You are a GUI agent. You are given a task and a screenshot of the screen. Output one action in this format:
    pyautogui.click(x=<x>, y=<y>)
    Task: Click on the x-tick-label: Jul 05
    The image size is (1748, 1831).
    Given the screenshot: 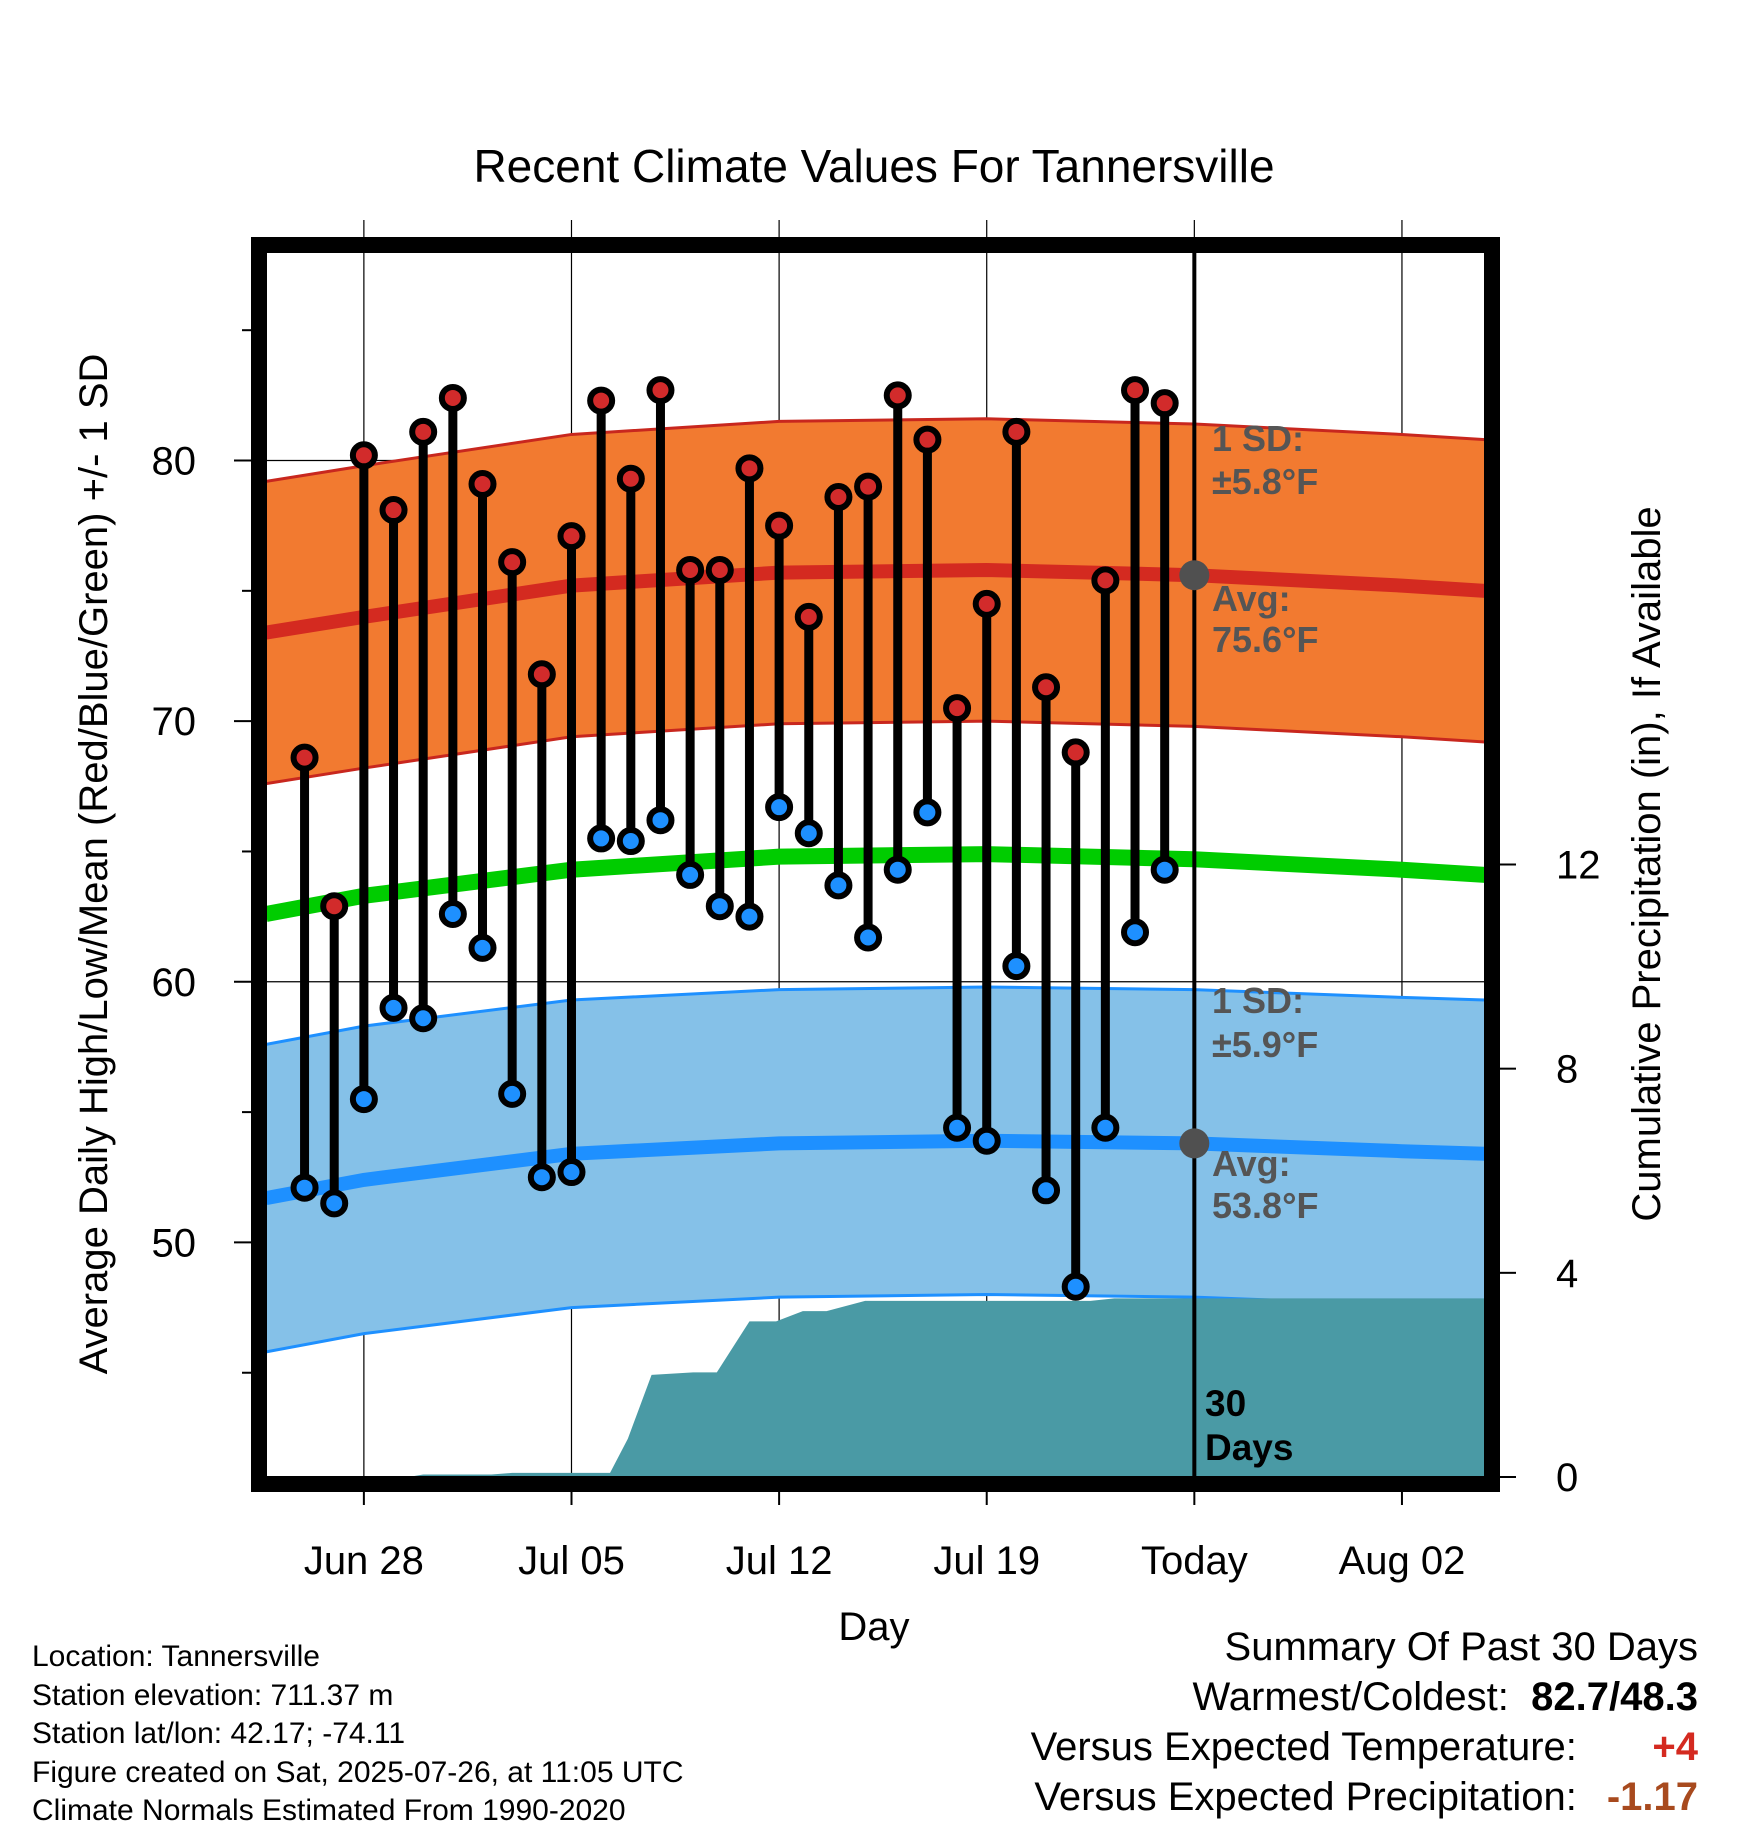 What is the action you would take?
    pyautogui.click(x=571, y=1561)
    